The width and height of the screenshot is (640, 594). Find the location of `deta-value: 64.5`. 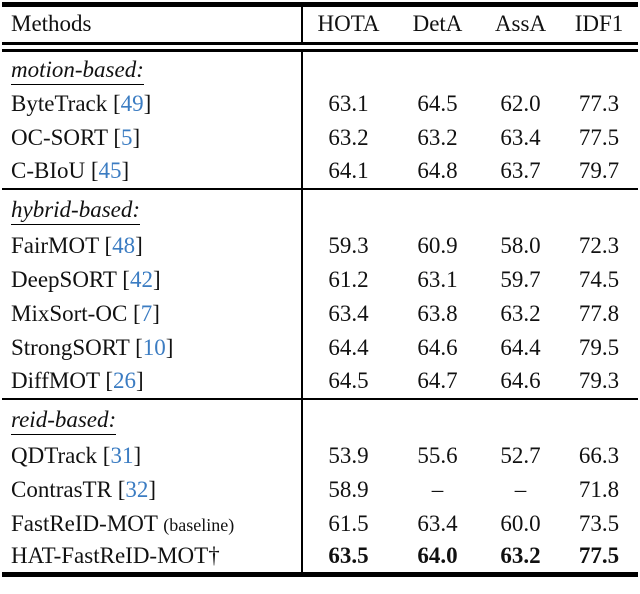

deta-value: 64.5 is located at coordinates (437, 103).